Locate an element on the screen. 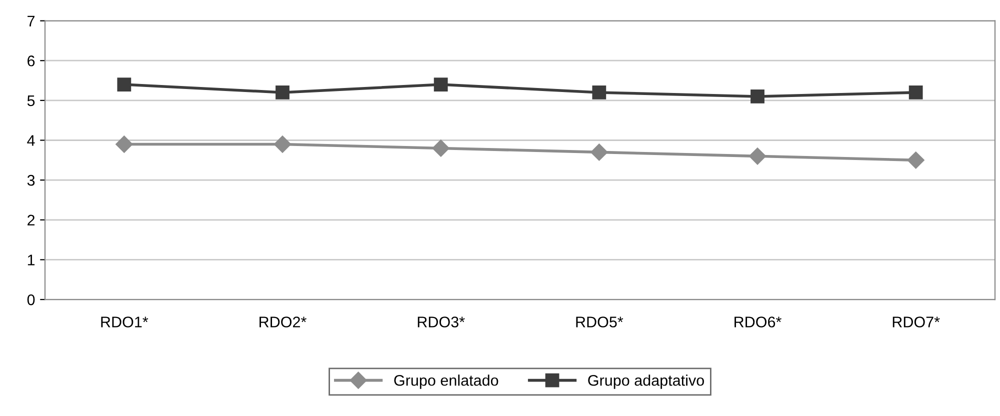  y-tick-label: 5 is located at coordinates (31, 100).